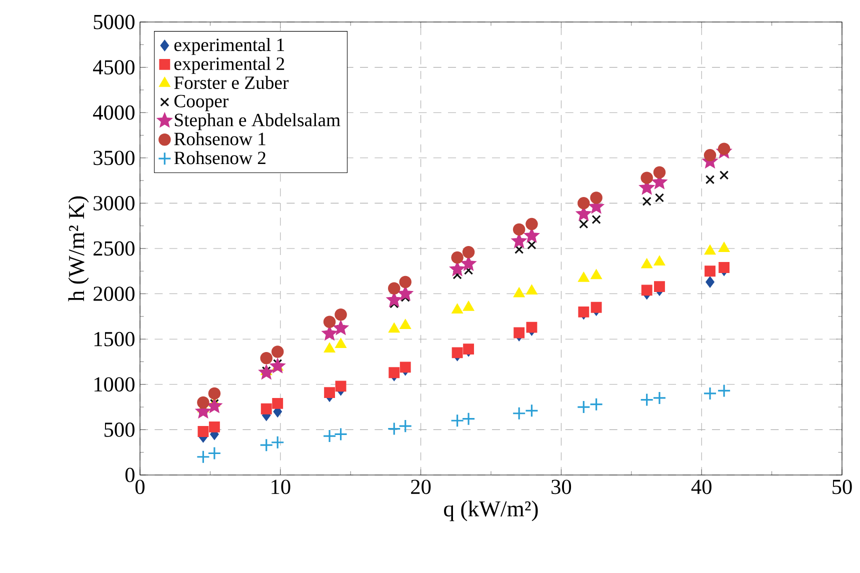  Describe the element at coordinates (114, 339) in the screenshot. I see `y-tick-label: 1500` at that location.